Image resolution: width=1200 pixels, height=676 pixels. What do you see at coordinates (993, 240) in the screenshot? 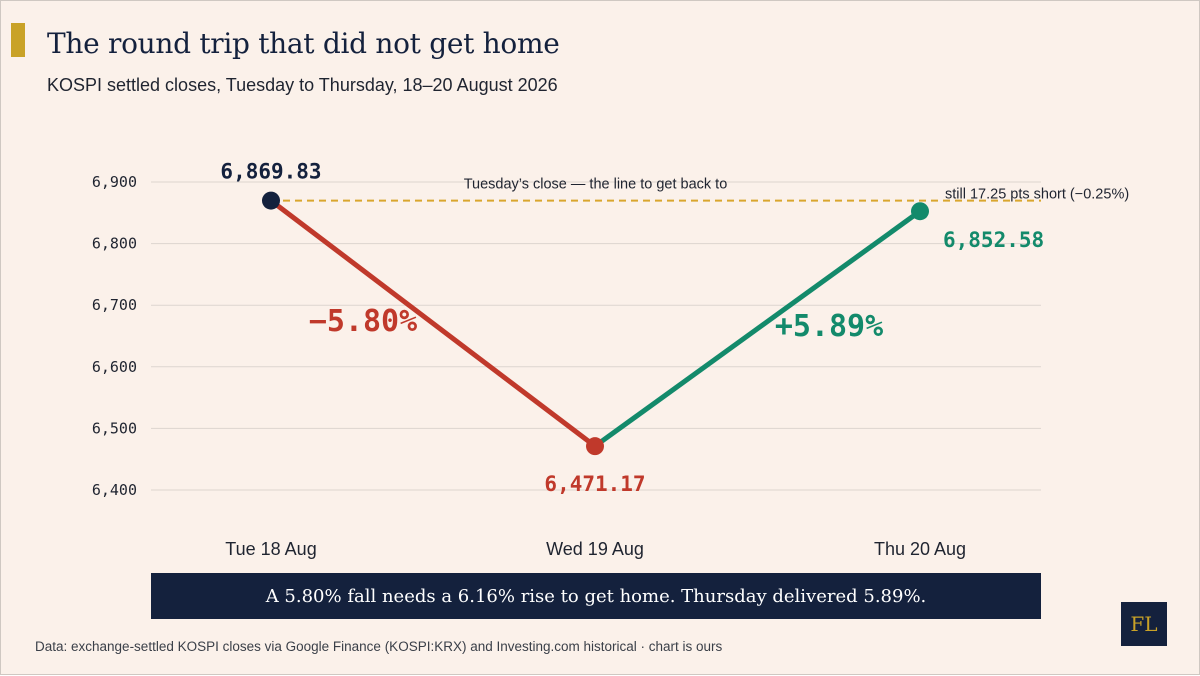
I see `value-label-thu: 6,852.58` at bounding box center [993, 240].